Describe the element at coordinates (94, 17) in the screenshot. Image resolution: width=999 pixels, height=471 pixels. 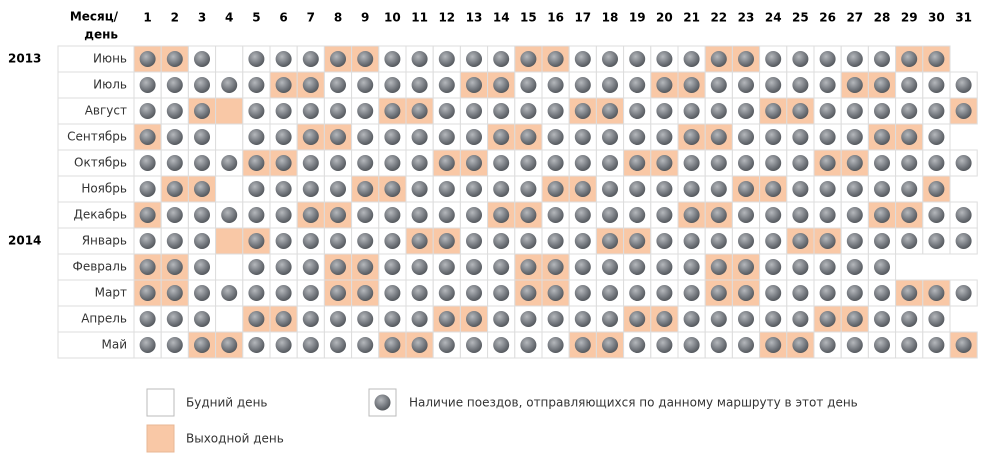
I see `header-label: Месяц/` at that location.